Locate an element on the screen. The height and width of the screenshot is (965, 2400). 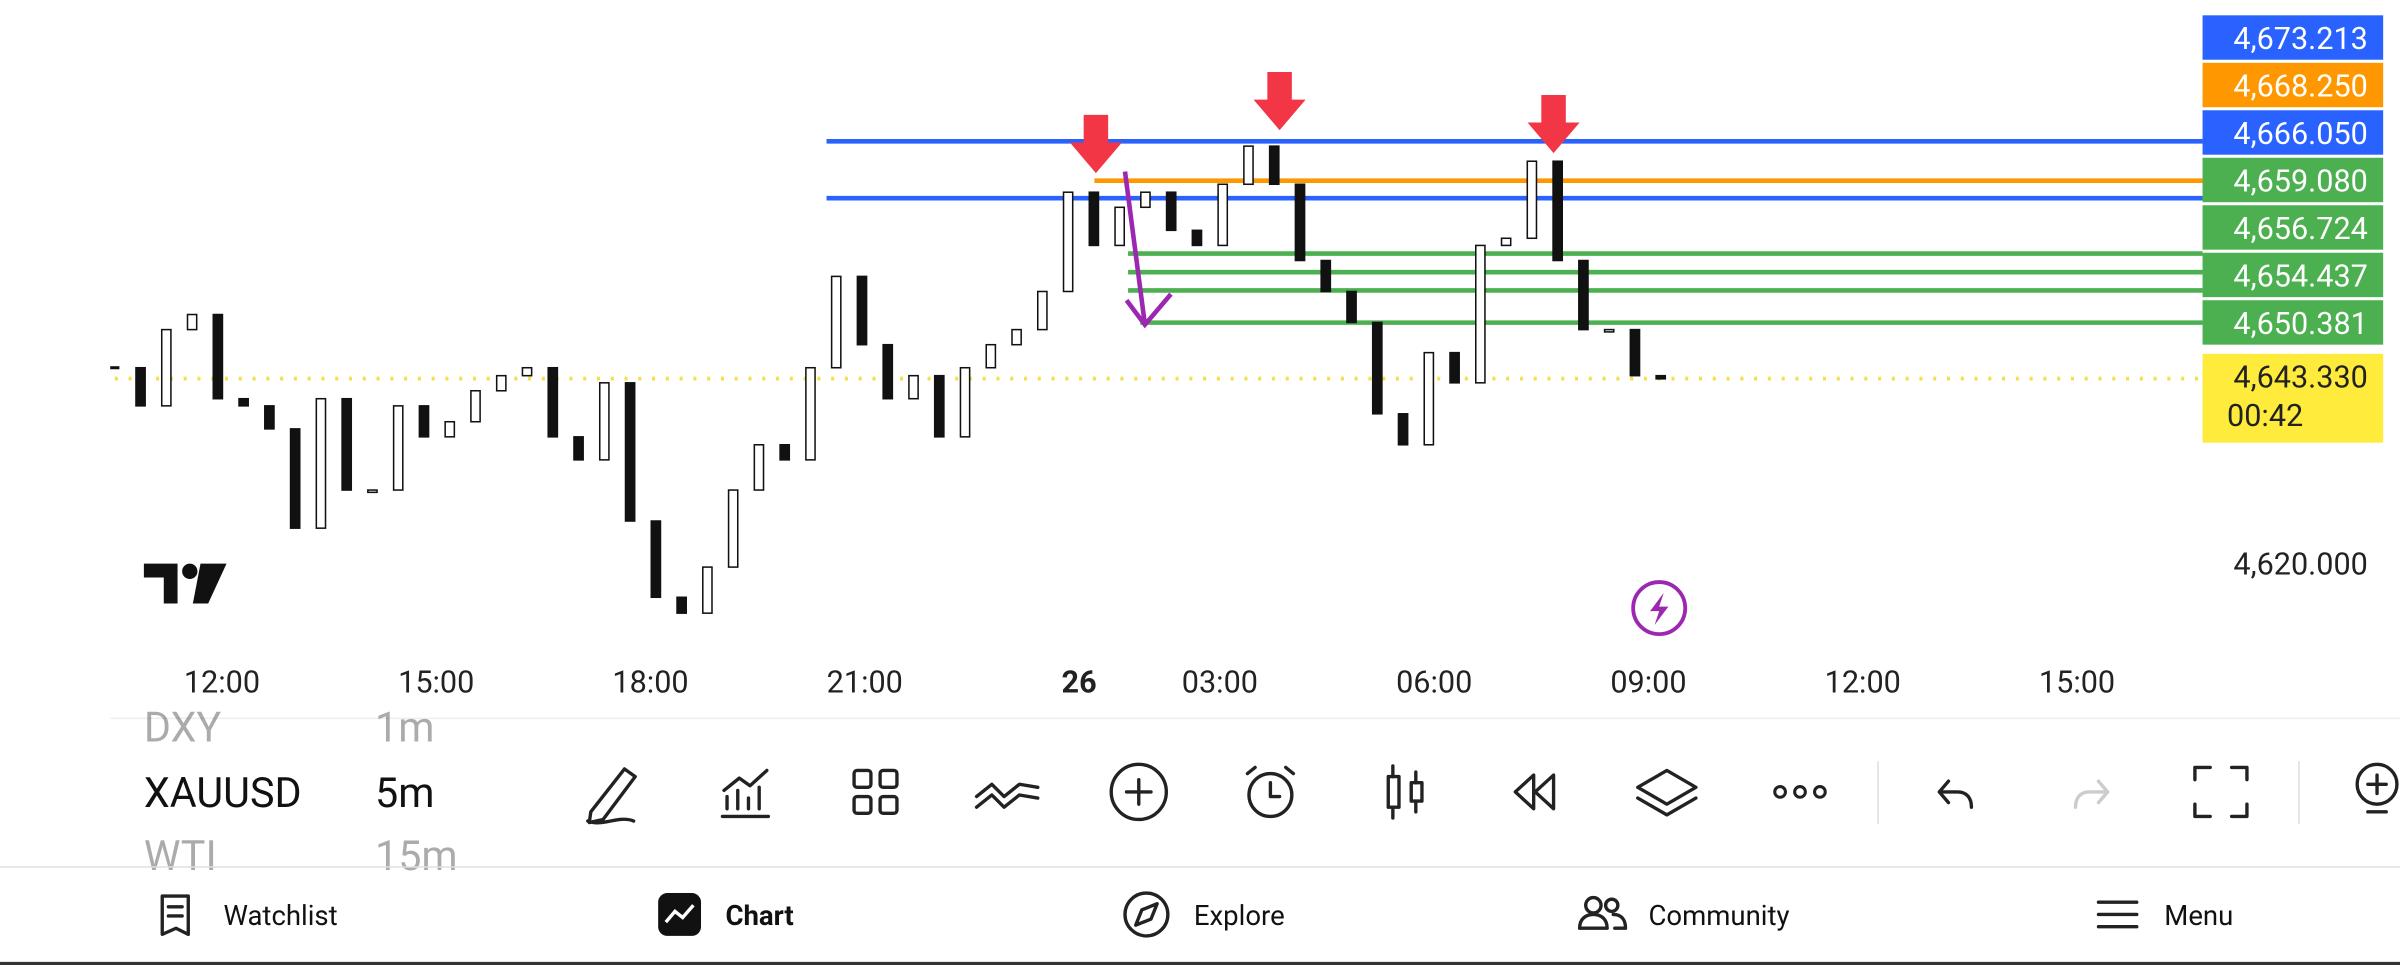
bottom-nav: Watchlist Chart Explore Community Menu is located at coordinates (1228, 915).